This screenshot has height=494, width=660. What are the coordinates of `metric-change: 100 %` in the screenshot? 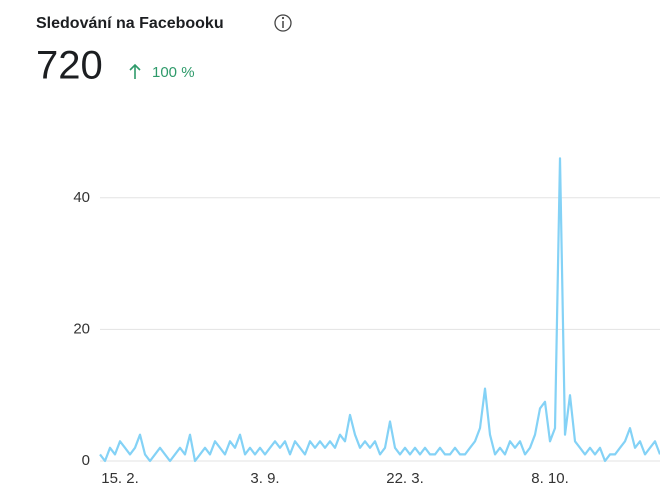 It's located at (173, 72).